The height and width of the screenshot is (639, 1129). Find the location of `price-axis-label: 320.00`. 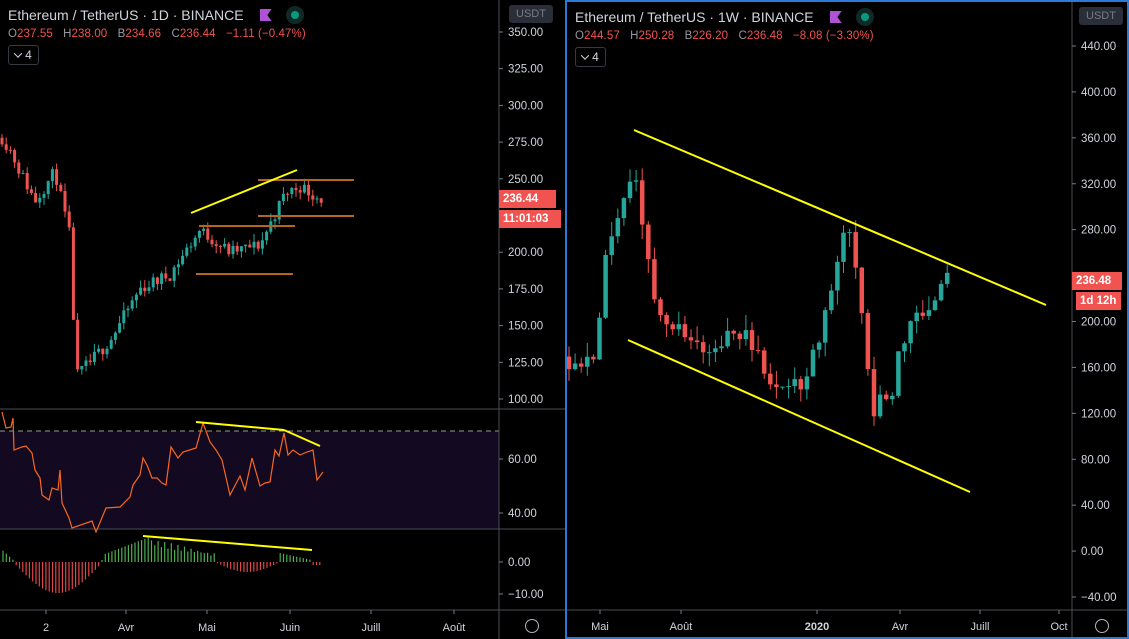

price-axis-label: 320.00 is located at coordinates (1098, 185).